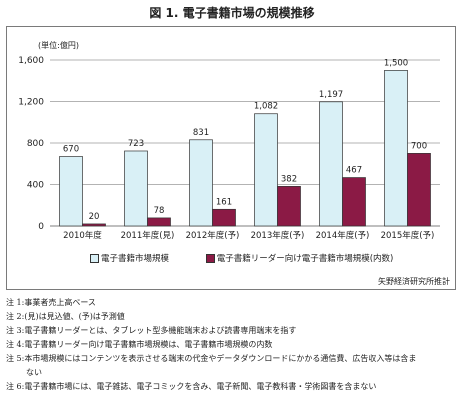 The width and height of the screenshot is (464, 400). I want to click on data-label: 1,197, so click(331, 95).